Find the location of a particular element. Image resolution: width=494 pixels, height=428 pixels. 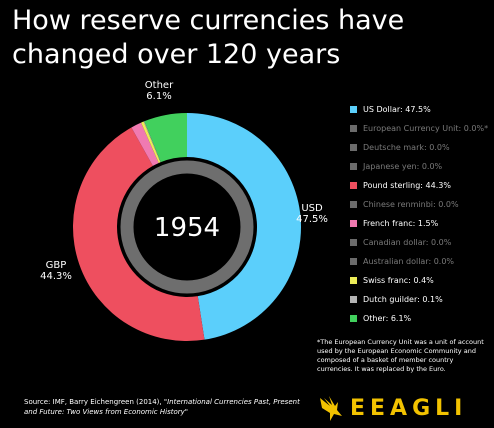

legend-label: US Dollar: 47.5% is located at coordinates (397, 109).